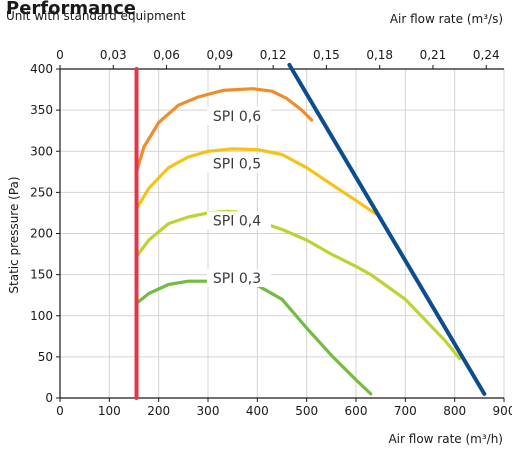 The height and width of the screenshot is (450, 512). I want to click on y-axis-label: Static pressure (Pa), so click(14, 234).